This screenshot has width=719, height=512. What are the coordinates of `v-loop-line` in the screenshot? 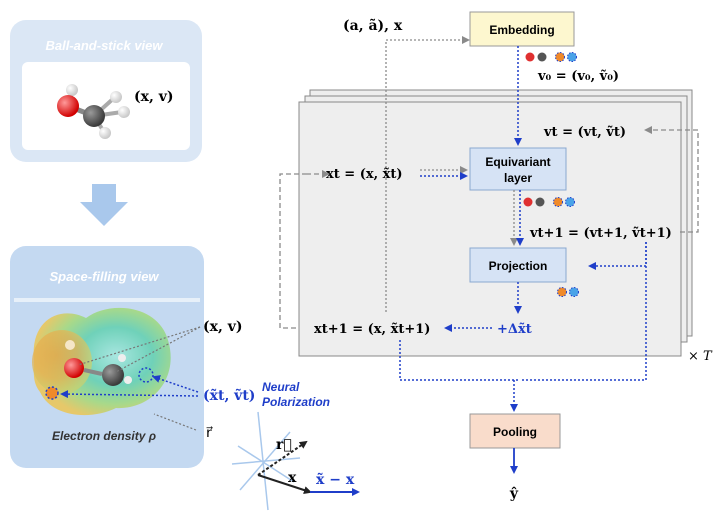 It's located at (689, 181).